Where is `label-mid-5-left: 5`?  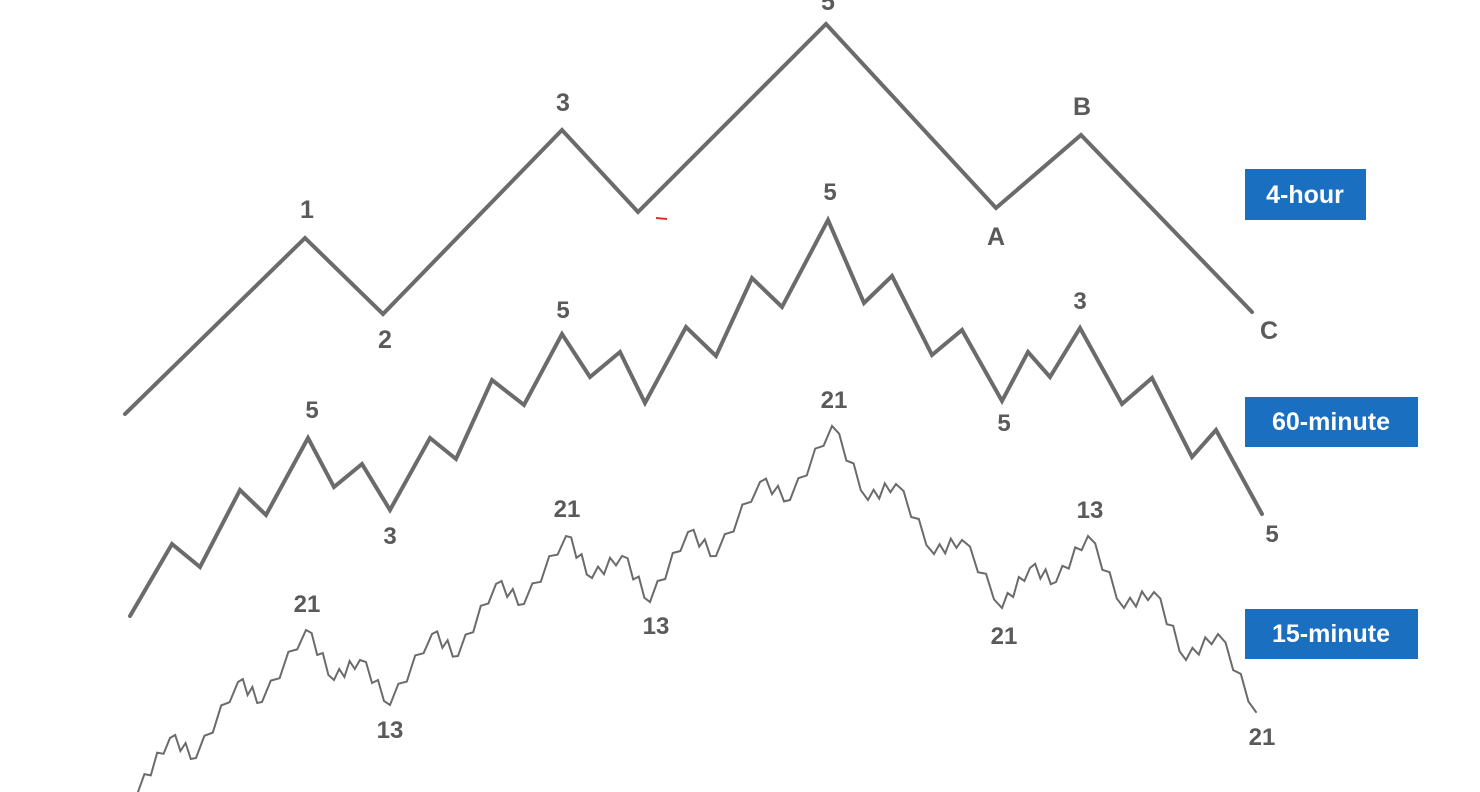 label-mid-5-left: 5 is located at coordinates (562, 310).